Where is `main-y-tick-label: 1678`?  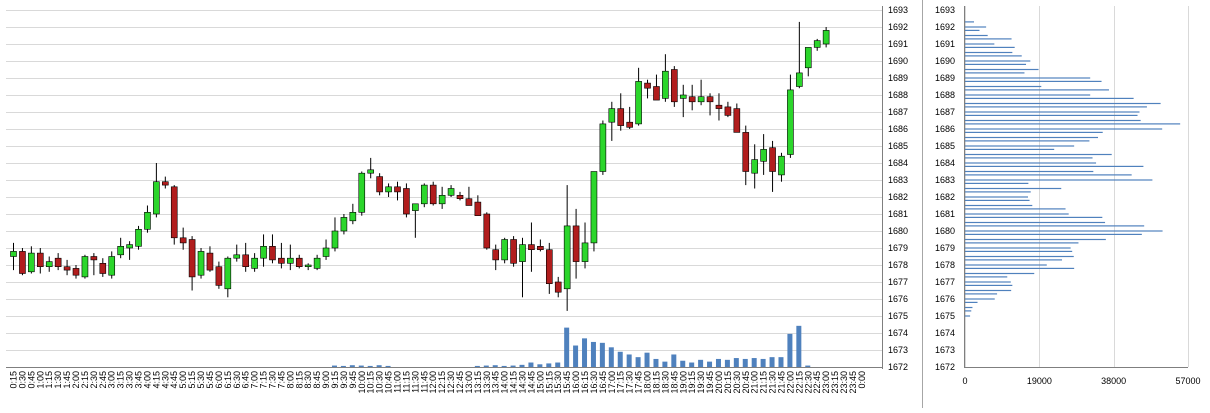
main-y-tick-label: 1678 is located at coordinates (898, 265).